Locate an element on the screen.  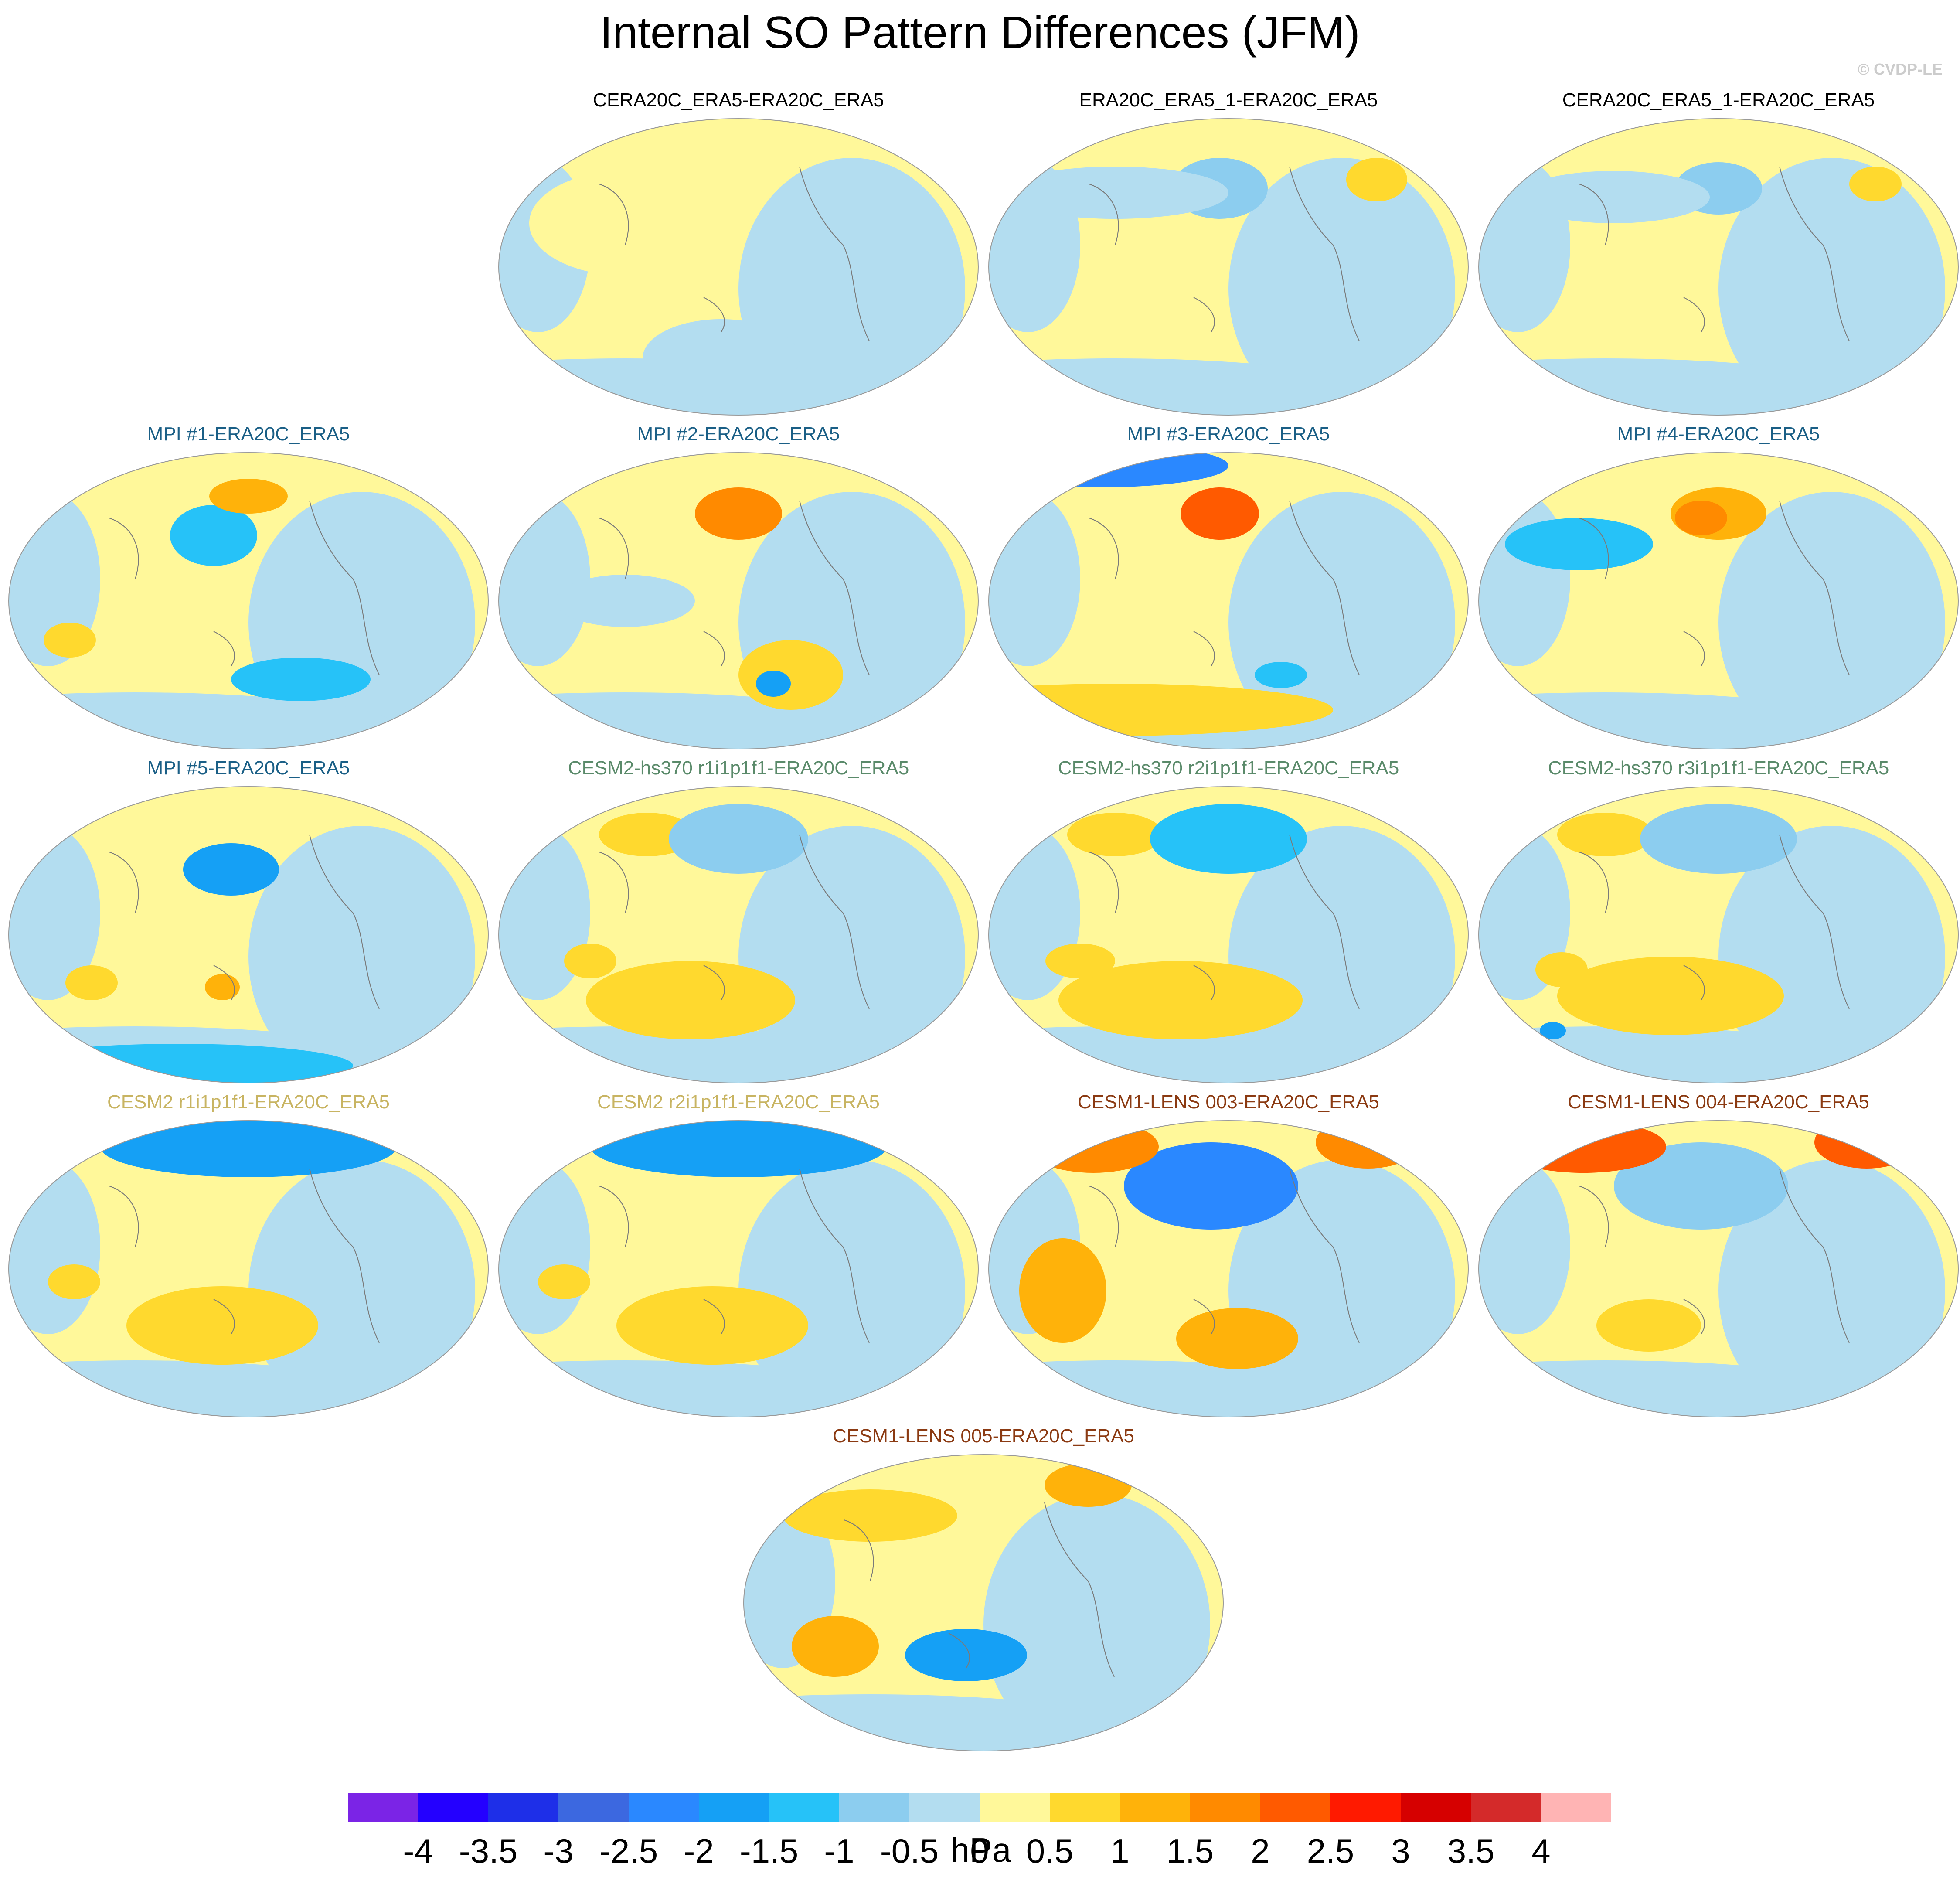
map-panel: MPI #4-ERA20C_ERA5 is located at coordinates (1717, 588).